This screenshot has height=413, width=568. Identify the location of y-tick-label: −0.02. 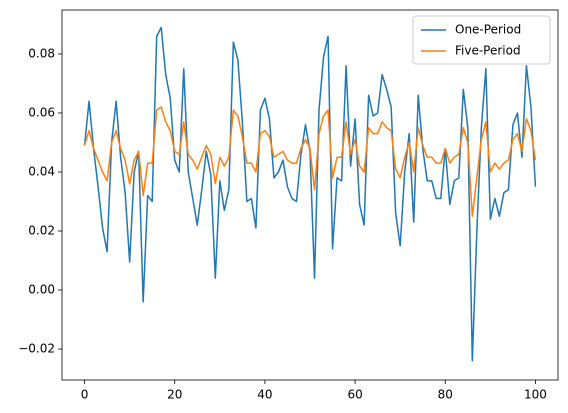
(36, 349).